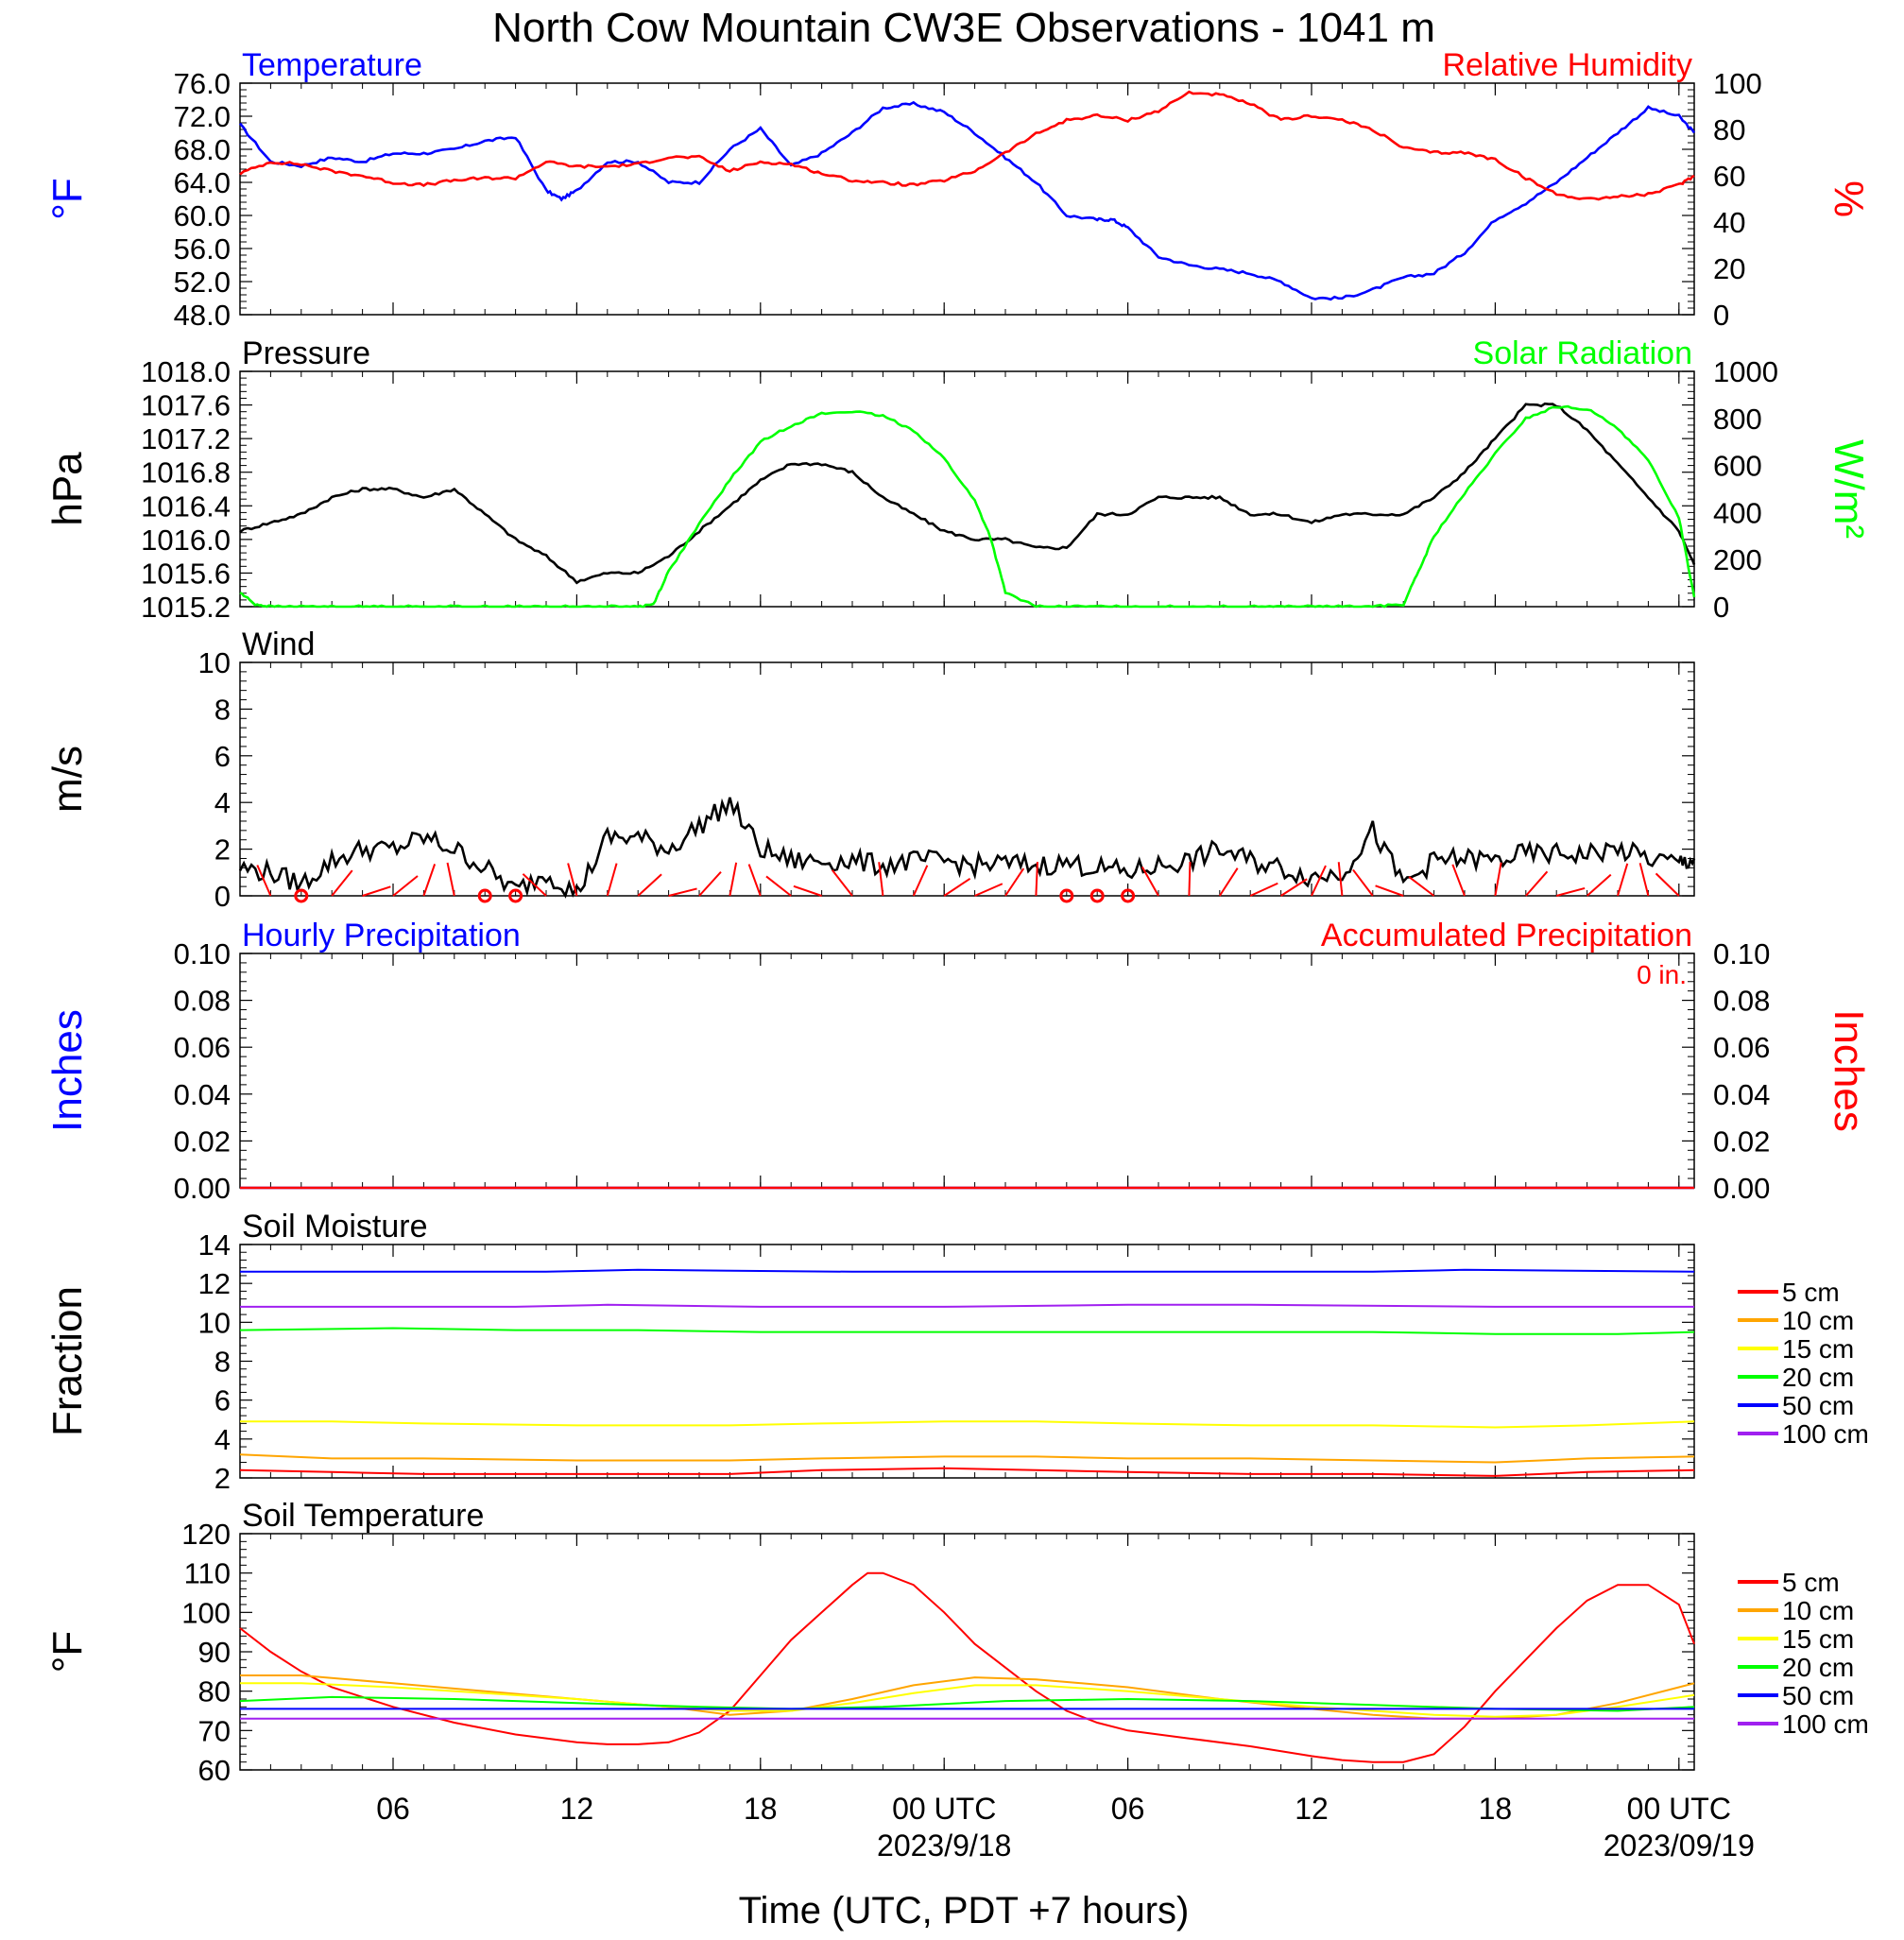 This screenshot has width=1904, height=1940. I want to click on y-tick-label-right: 0.06, so click(1741, 1047).